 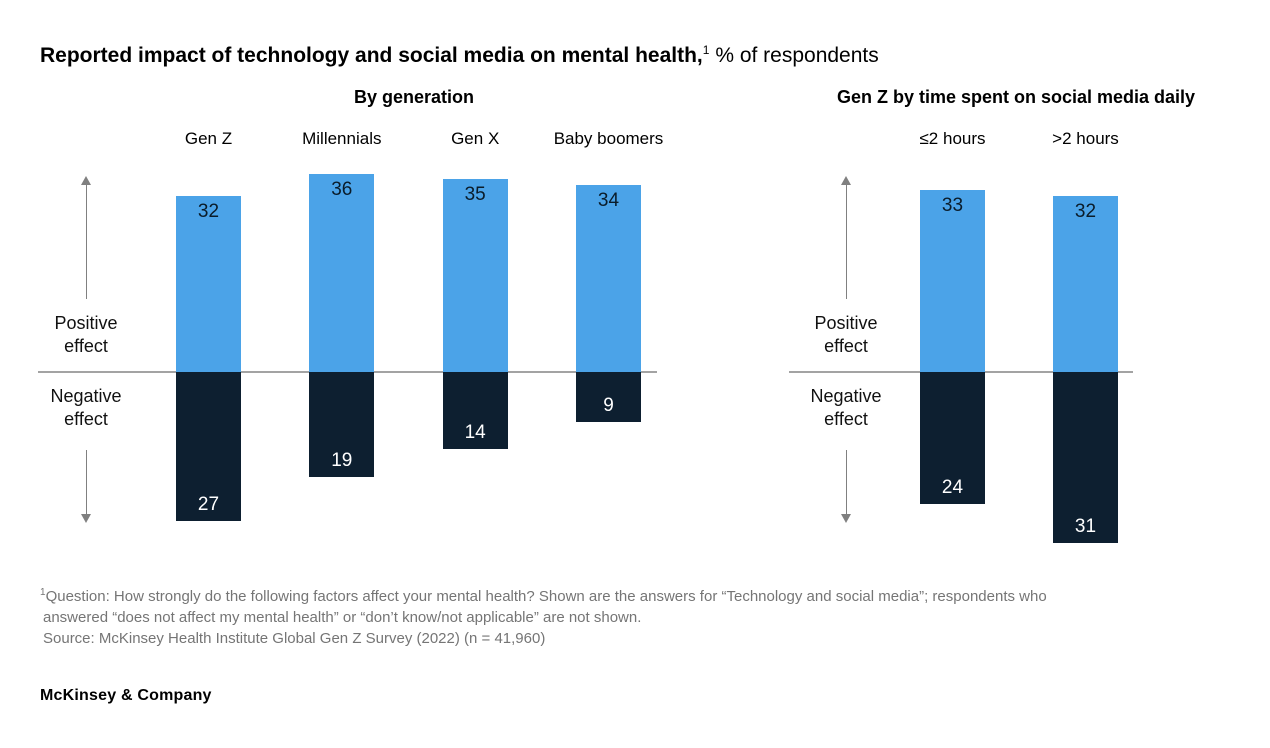 What do you see at coordinates (475, 432) in the screenshot?
I see `bar-value-label: 14` at bounding box center [475, 432].